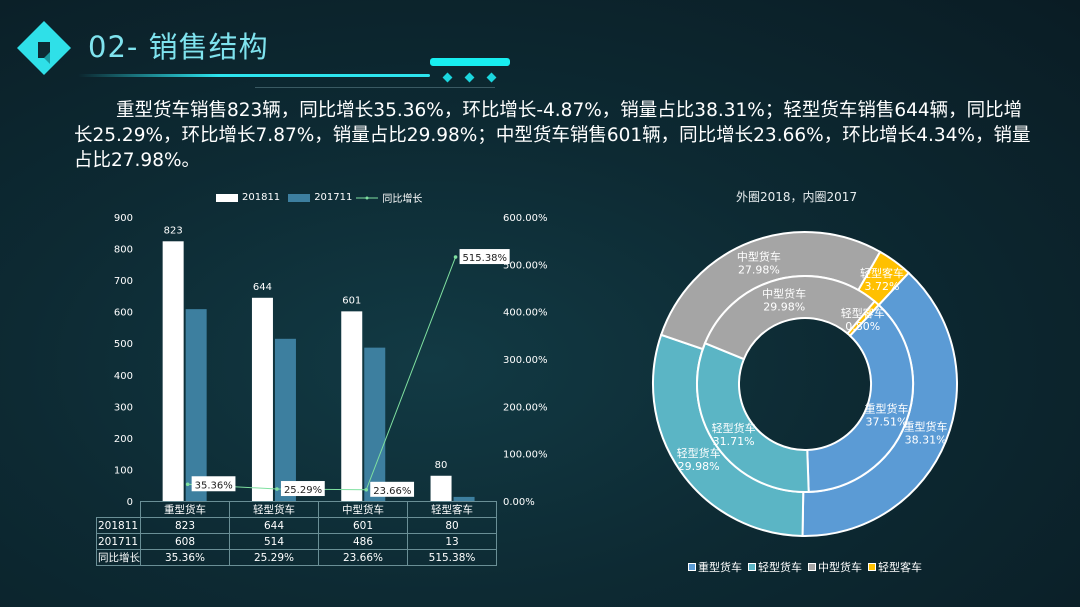 The image size is (1080, 607). What do you see at coordinates (375, 87) in the screenshot?
I see `header-subline` at bounding box center [375, 87].